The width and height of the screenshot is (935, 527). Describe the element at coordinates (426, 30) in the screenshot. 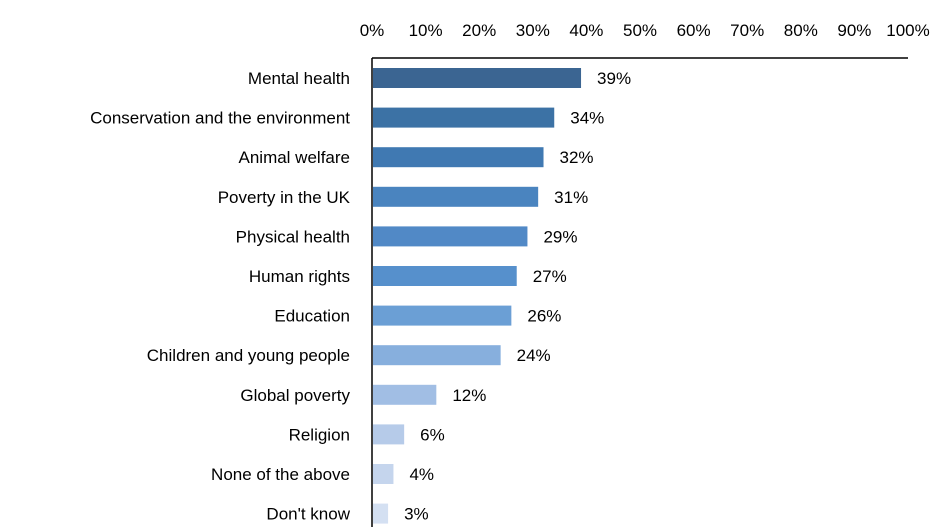

I see `x-tick-label: 10%` at that location.